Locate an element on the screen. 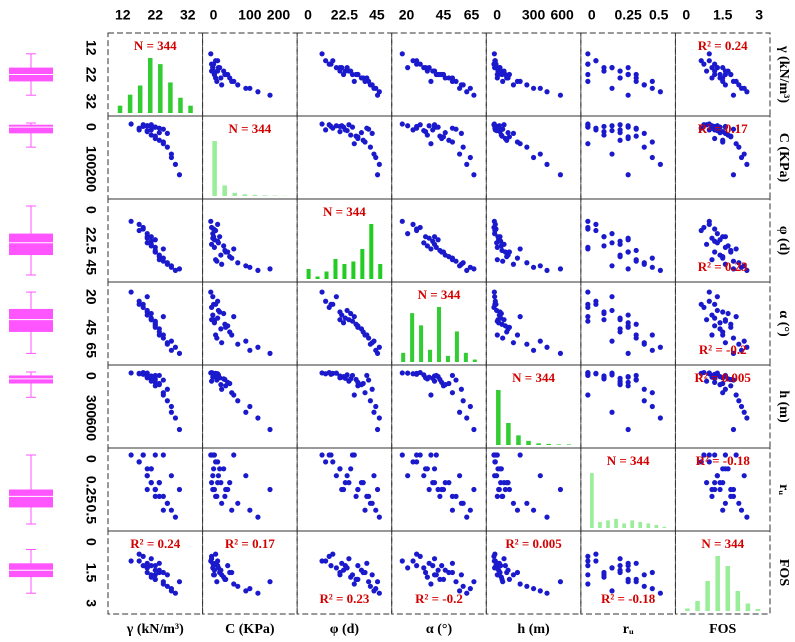 The height and width of the screenshot is (642, 795). y-tick-label: 12 is located at coordinates (91, 48).